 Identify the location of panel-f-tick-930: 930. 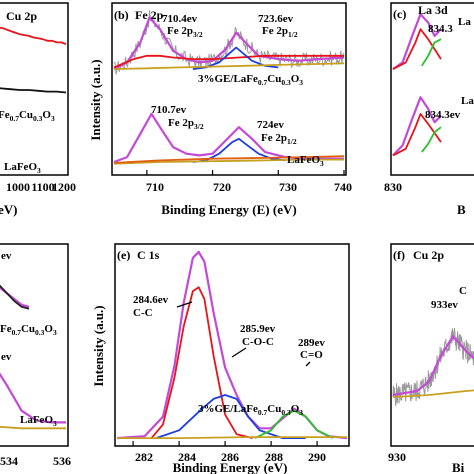
(397, 457).